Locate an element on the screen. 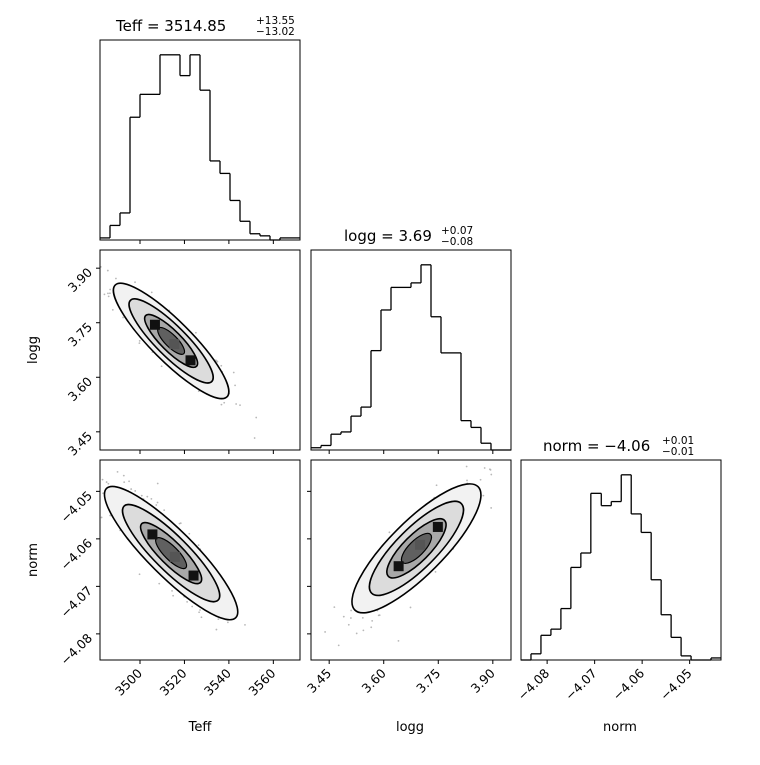  ylabel-norm: norm is located at coordinates (33, 560).